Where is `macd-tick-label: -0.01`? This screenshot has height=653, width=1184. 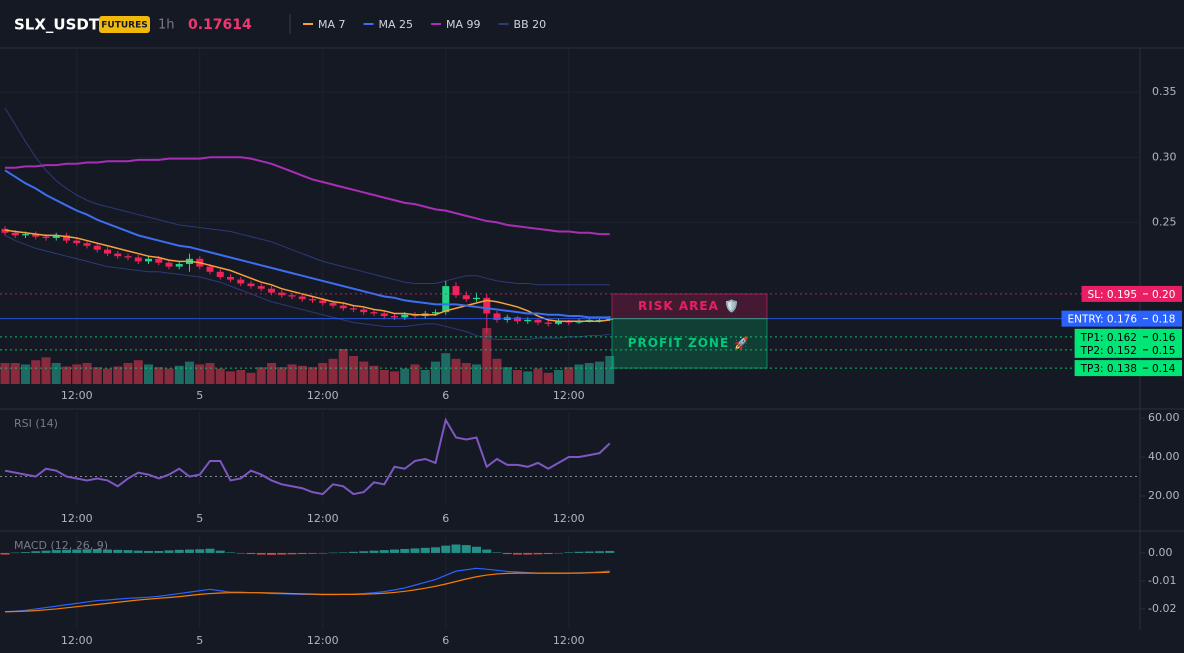 macd-tick-label: -0.01 is located at coordinates (1162, 580).